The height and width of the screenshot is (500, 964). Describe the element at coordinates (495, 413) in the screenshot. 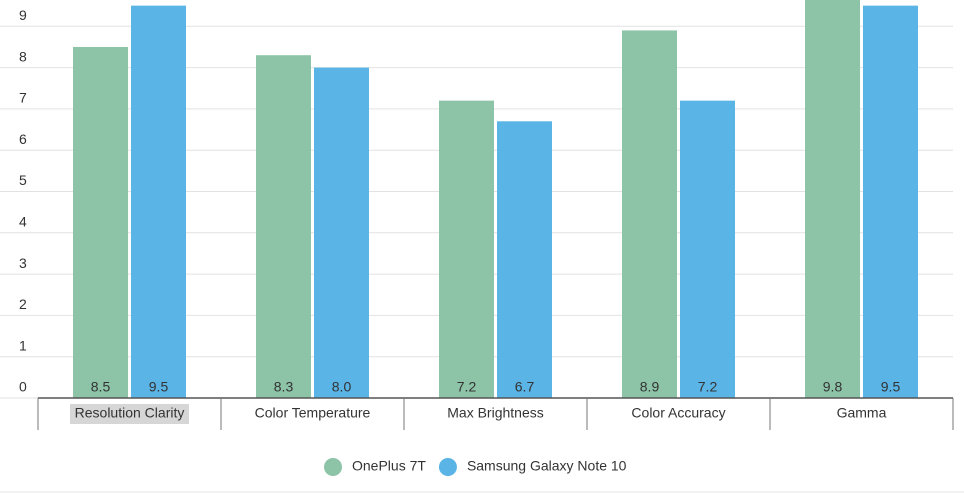

I see `x-tick-label: Max Brightness` at that location.